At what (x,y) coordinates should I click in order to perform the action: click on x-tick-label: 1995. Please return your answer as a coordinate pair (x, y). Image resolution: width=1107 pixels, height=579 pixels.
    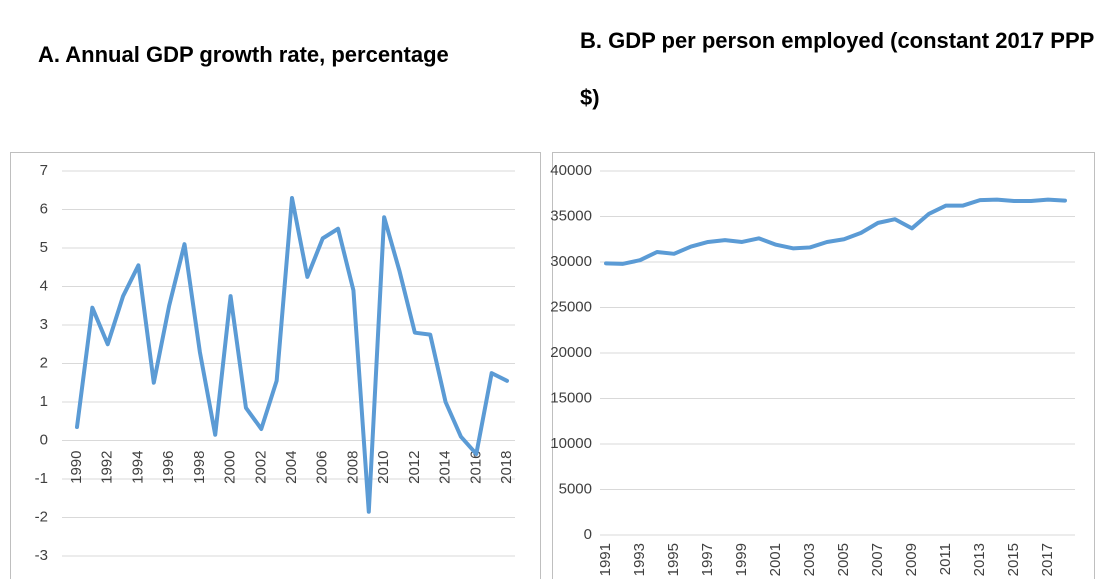
    Looking at the image, I should click on (673, 559).